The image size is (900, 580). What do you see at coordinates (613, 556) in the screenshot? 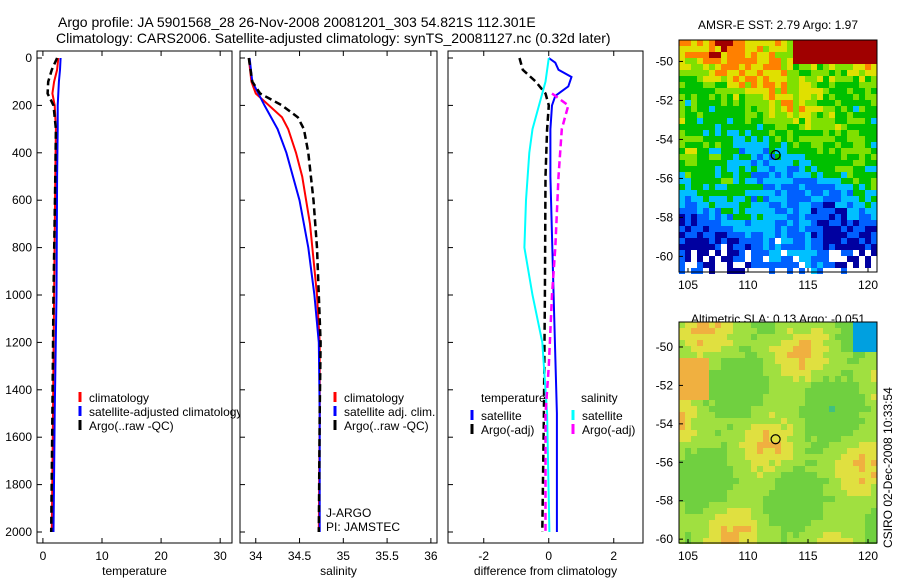
I see `x-tick-label: 2` at bounding box center [613, 556].